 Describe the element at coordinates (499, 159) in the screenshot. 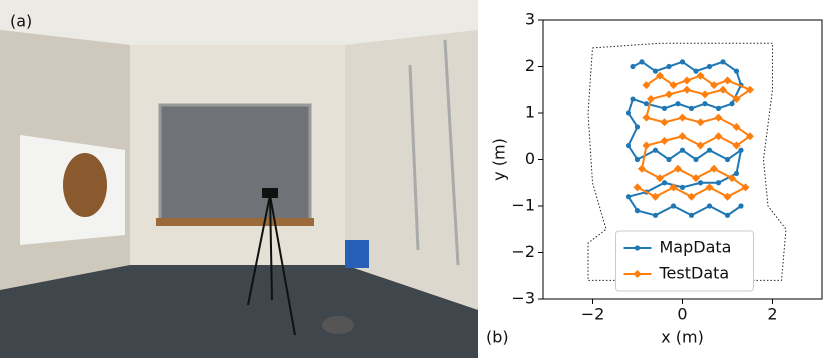

I see `y-axis-label: y (m)` at that location.